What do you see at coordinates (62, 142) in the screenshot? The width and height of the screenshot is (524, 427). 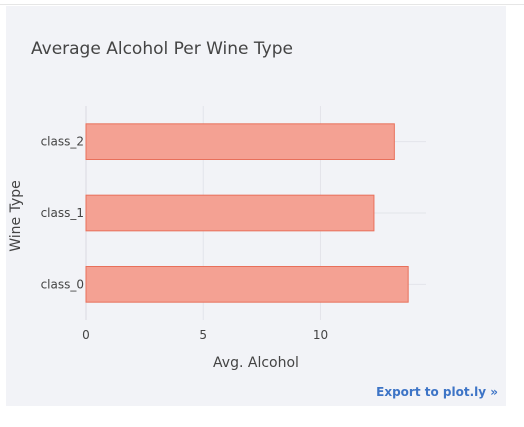 I see `y-tick-label: class_2` at bounding box center [62, 142].